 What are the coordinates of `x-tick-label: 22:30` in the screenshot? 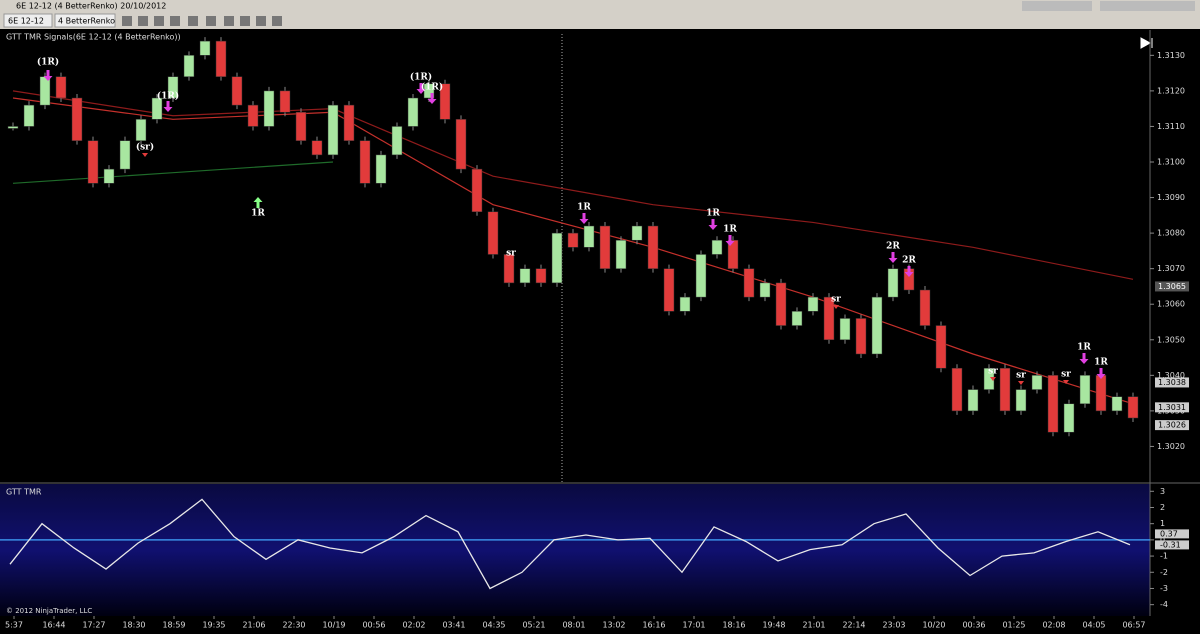 It's located at (293, 625).